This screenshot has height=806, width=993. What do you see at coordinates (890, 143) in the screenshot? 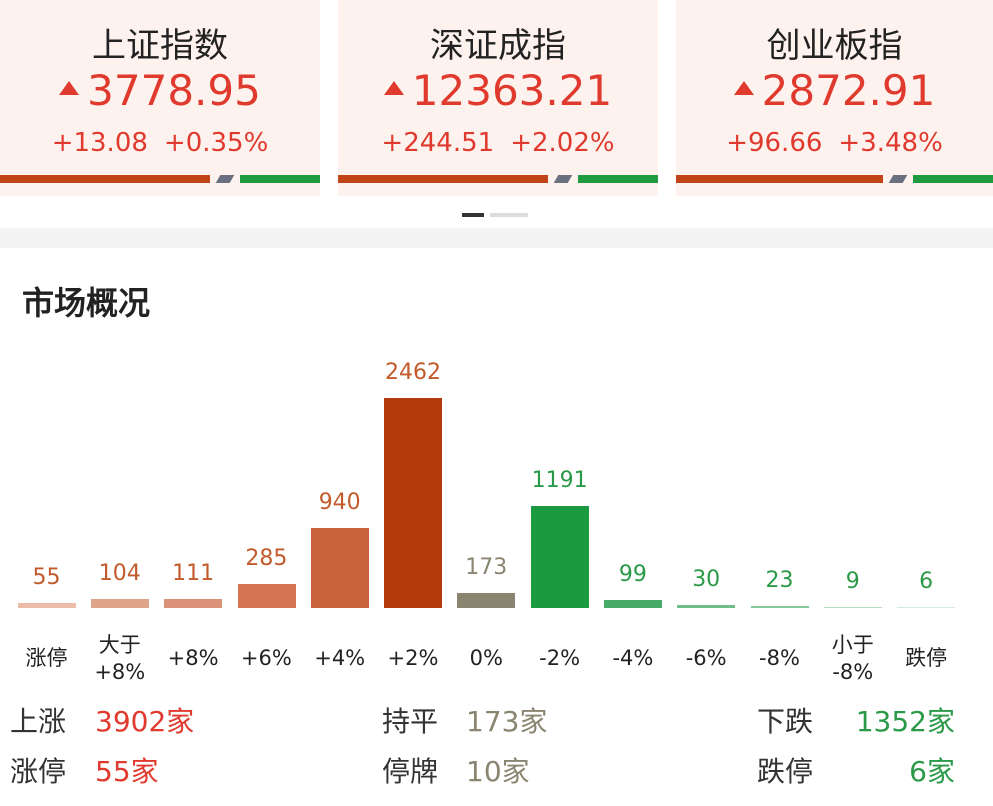
I see `index-percent: +3.48%` at bounding box center [890, 143].